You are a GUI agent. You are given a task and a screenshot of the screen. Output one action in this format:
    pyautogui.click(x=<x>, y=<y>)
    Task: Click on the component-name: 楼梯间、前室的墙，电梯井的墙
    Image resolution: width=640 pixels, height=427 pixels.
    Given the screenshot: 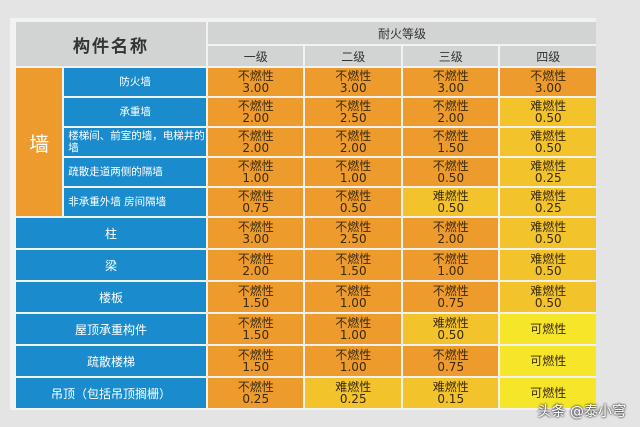 What is the action you would take?
    pyautogui.click(x=135, y=142)
    